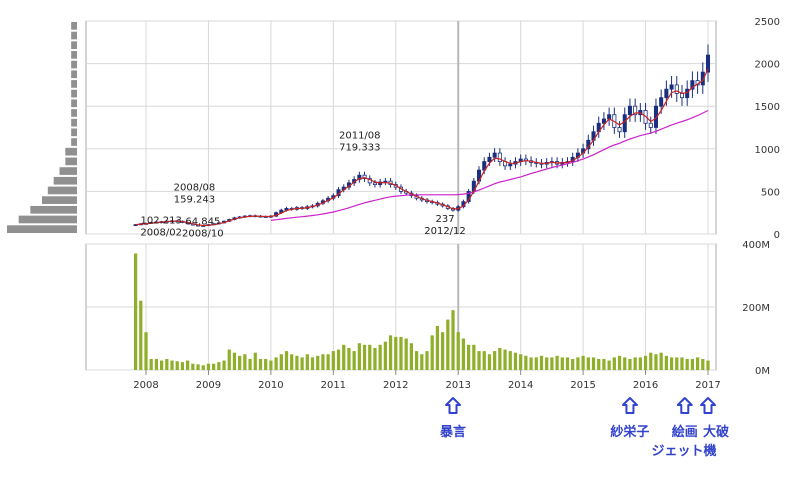  What do you see at coordinates (707, 385) in the screenshot?
I see `x-tick-label: 2017` at bounding box center [707, 385].